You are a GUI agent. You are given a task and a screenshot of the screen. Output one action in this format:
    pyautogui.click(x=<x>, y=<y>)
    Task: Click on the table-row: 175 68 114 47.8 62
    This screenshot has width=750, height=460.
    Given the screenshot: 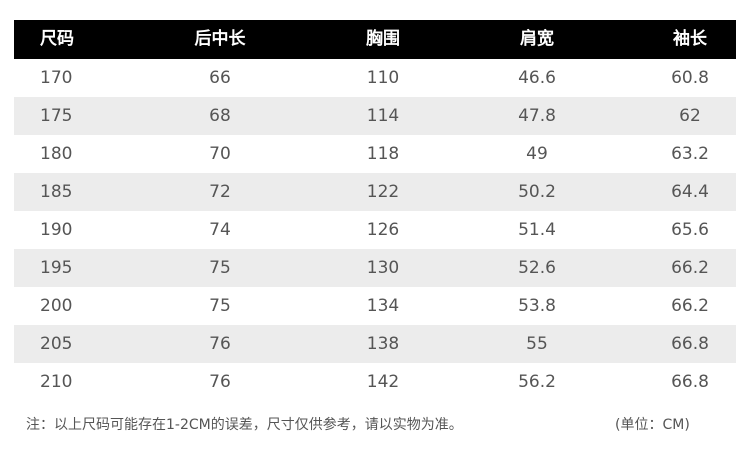 What is the action you would take?
    pyautogui.click(x=375, y=116)
    